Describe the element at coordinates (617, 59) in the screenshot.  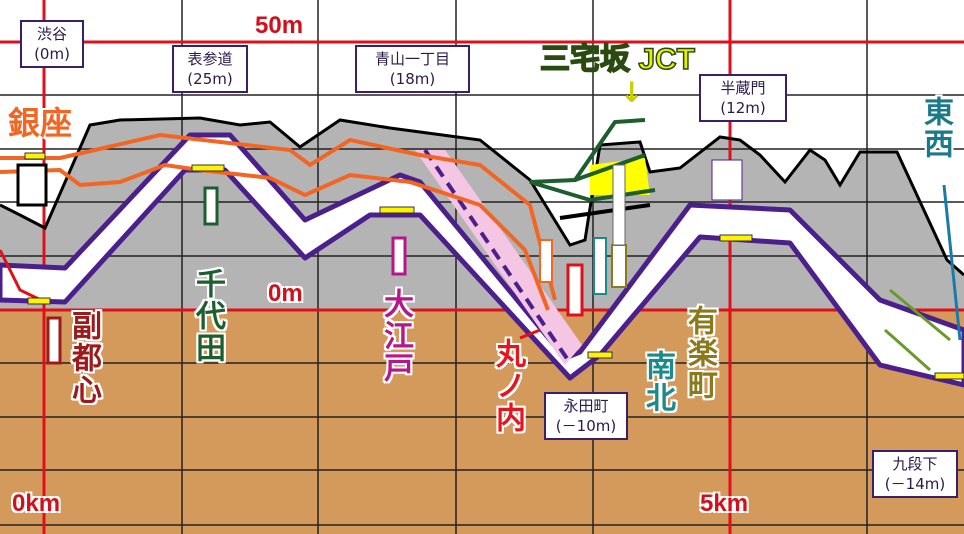
I see `junction-label: 三宅坂 JCT` at that location.